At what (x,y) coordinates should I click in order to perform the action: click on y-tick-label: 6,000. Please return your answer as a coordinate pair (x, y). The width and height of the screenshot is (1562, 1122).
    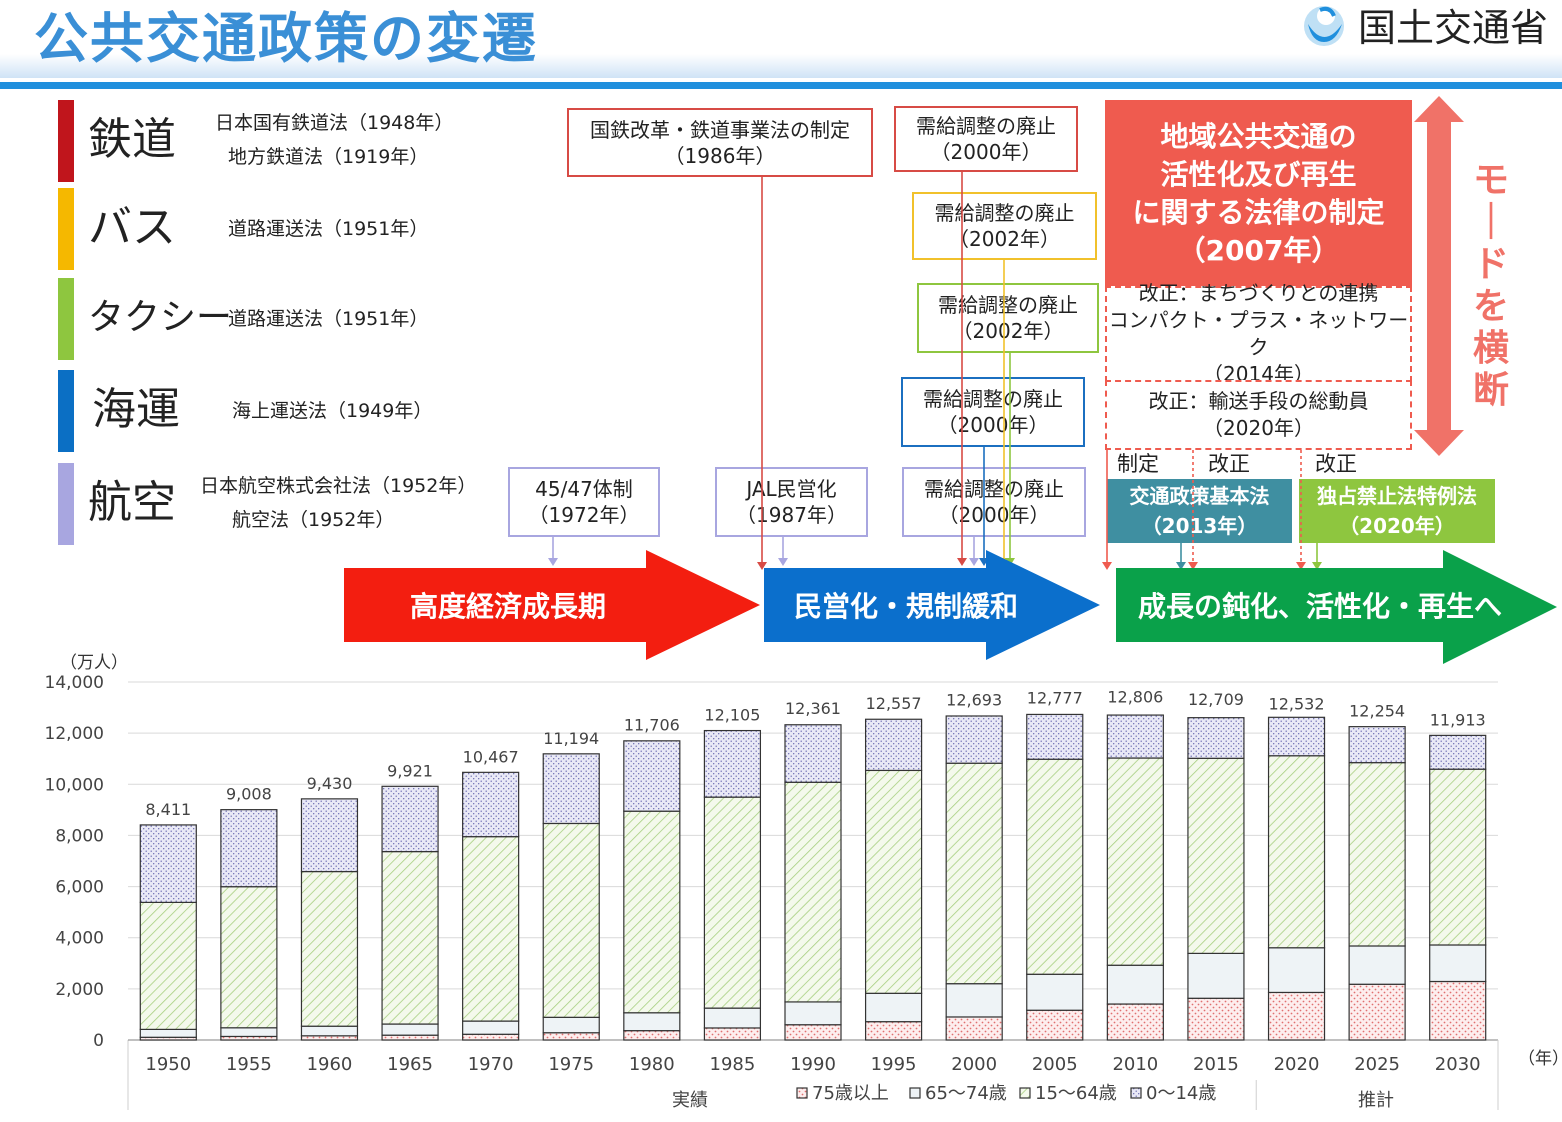
    Looking at the image, I should click on (79, 888).